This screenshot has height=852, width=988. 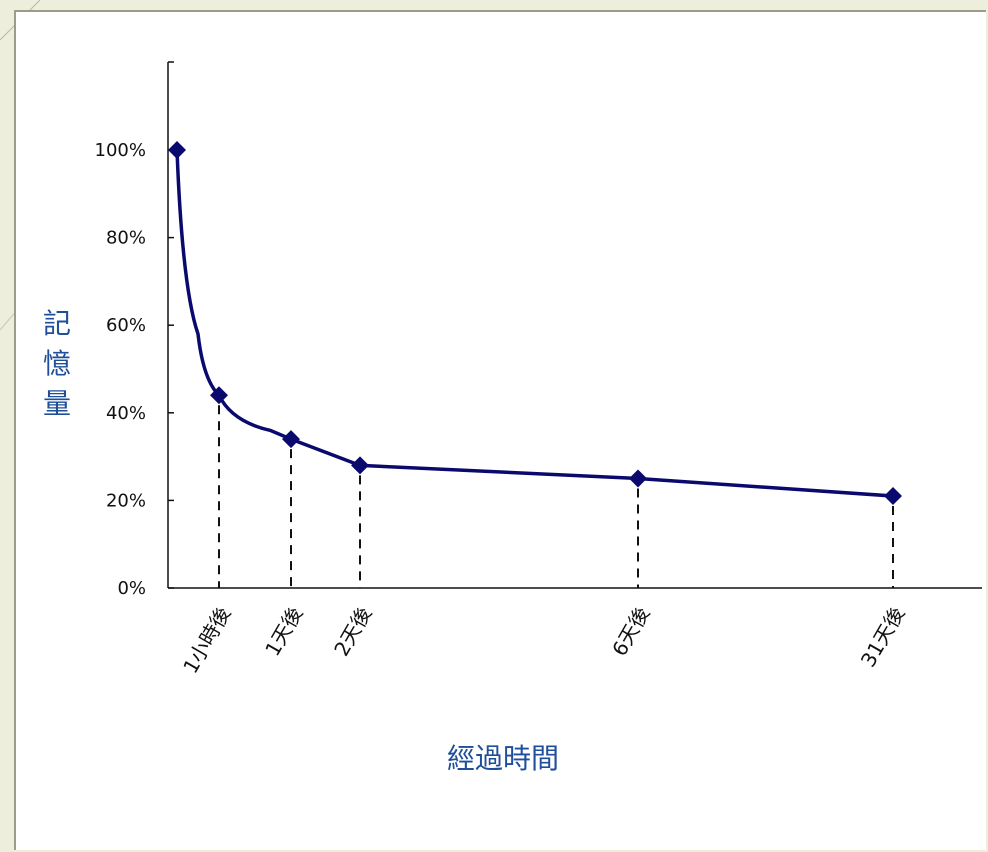 What do you see at coordinates (206, 640) in the screenshot?
I see `x-tick-label: 1小時後` at bounding box center [206, 640].